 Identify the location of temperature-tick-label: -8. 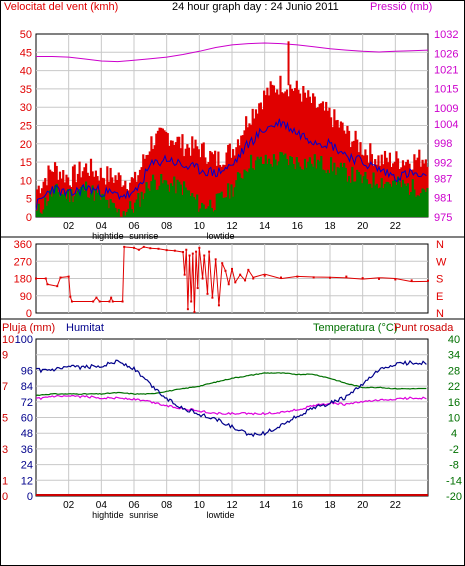
(454, 466).